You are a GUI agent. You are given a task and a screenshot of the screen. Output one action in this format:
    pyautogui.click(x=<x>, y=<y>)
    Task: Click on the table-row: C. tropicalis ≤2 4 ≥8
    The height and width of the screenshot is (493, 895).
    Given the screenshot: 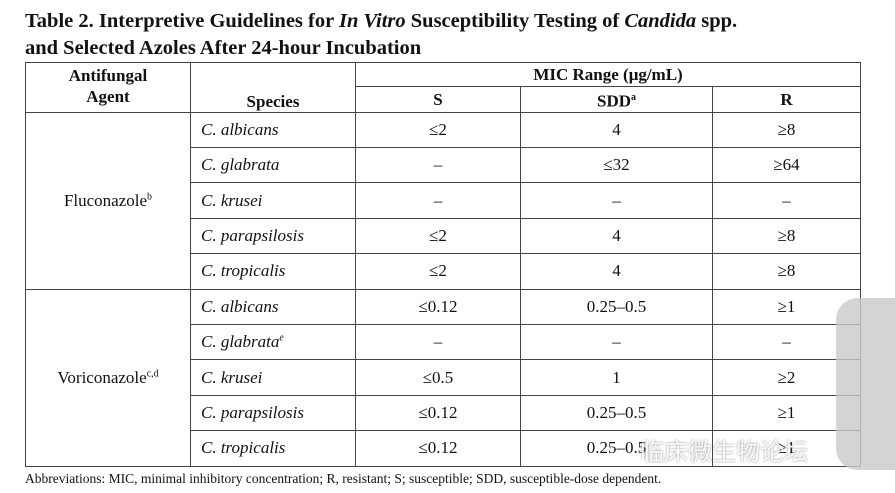 What is the action you would take?
    pyautogui.click(x=444, y=271)
    